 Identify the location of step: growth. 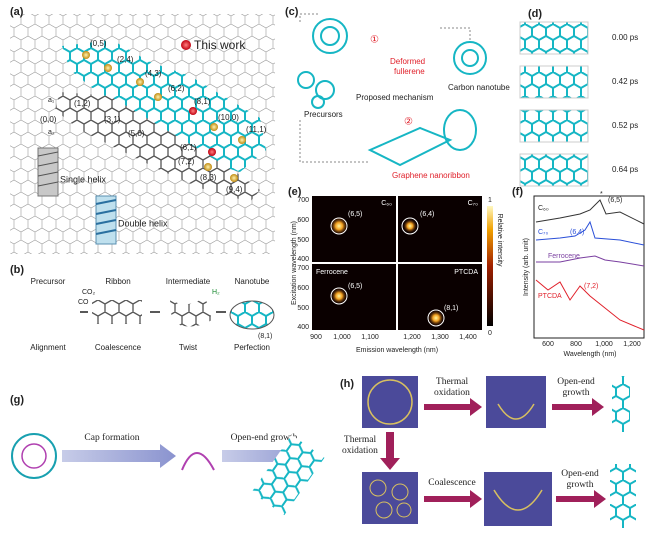
(580, 485).